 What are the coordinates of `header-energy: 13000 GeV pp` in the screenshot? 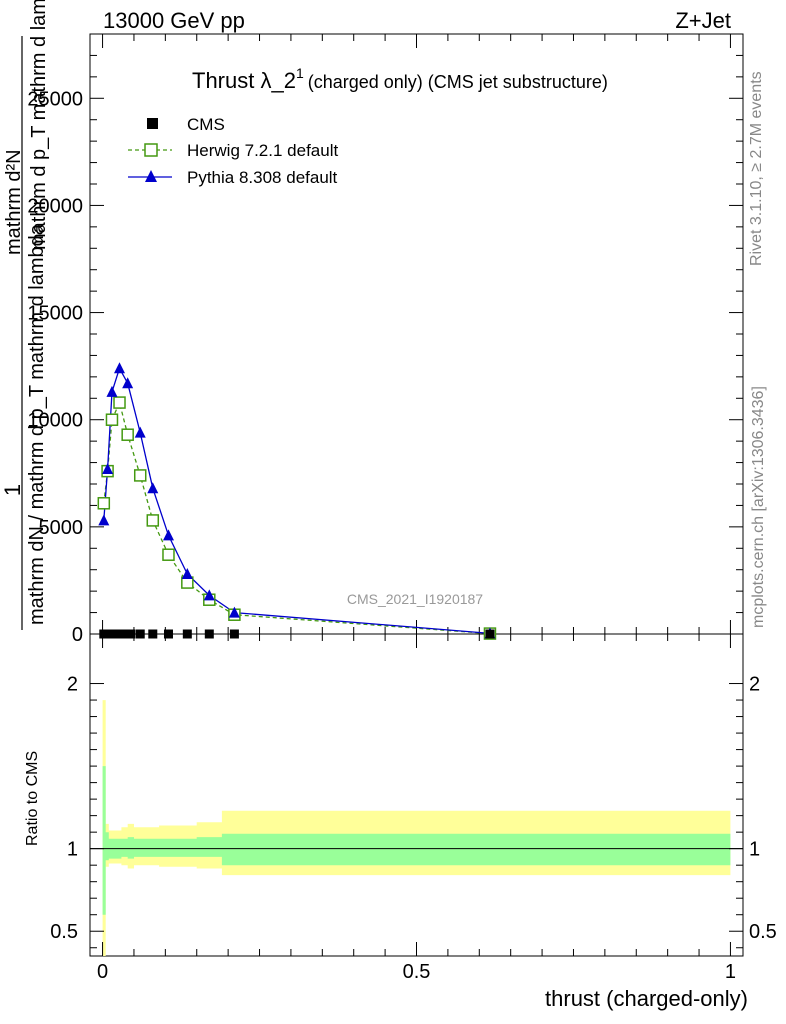 It's located at (174, 20).